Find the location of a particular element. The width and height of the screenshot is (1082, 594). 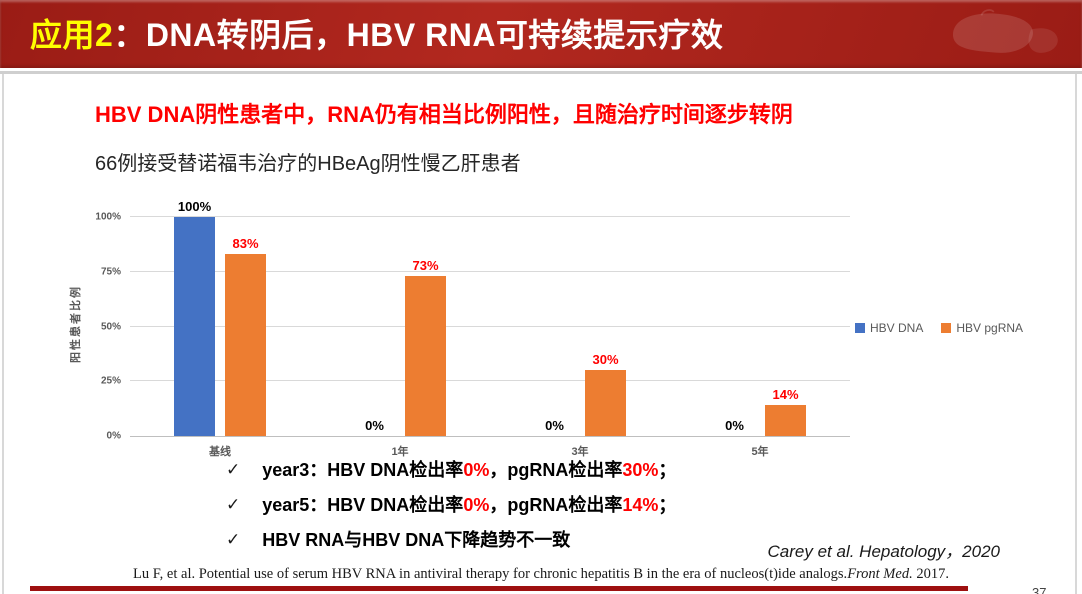

bar-group: 0% 14% is located at coordinates (760, 326).